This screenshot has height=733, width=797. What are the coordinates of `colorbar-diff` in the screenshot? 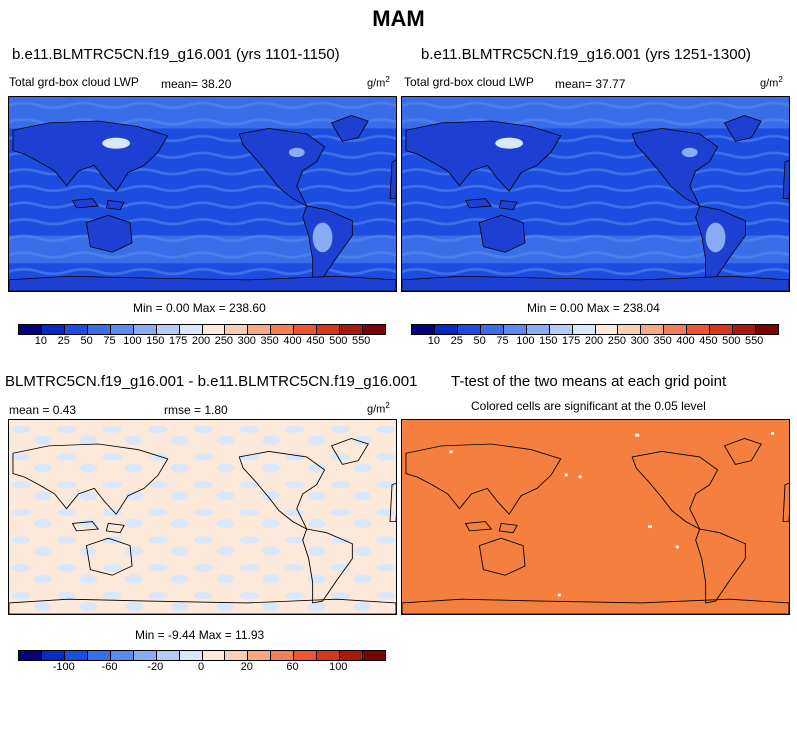 It's located at (202, 655).